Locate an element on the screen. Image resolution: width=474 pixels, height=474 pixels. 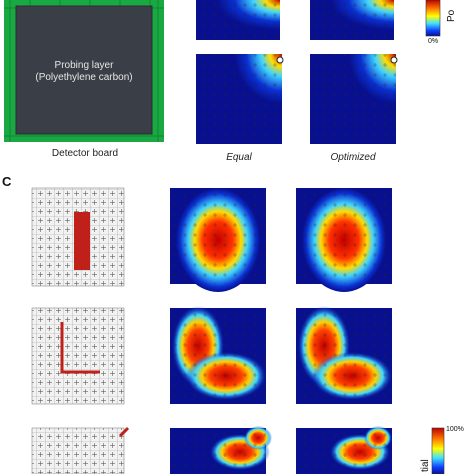
detector-board-photo is located at coordinates (84, 71).